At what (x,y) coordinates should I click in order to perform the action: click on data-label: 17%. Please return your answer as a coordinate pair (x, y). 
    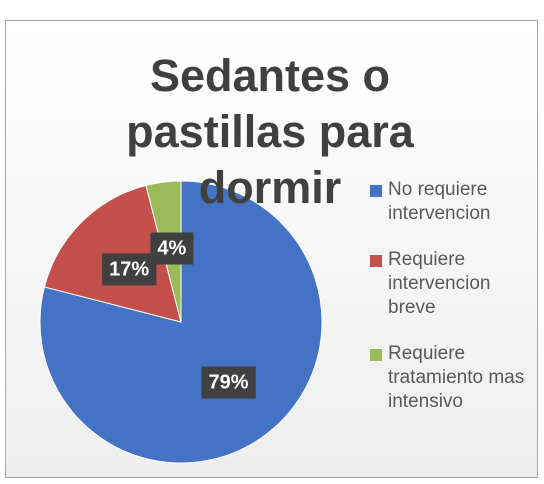
    Looking at the image, I should click on (129, 269).